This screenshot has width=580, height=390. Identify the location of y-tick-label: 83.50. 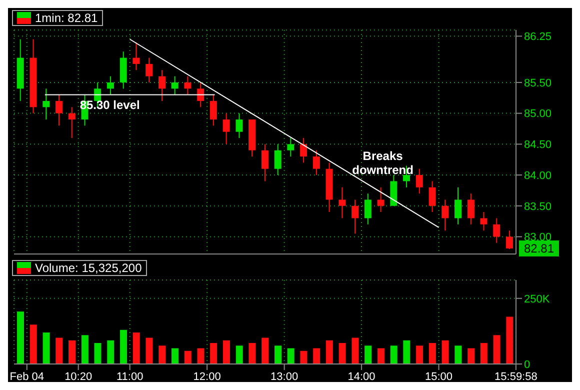
(538, 206).